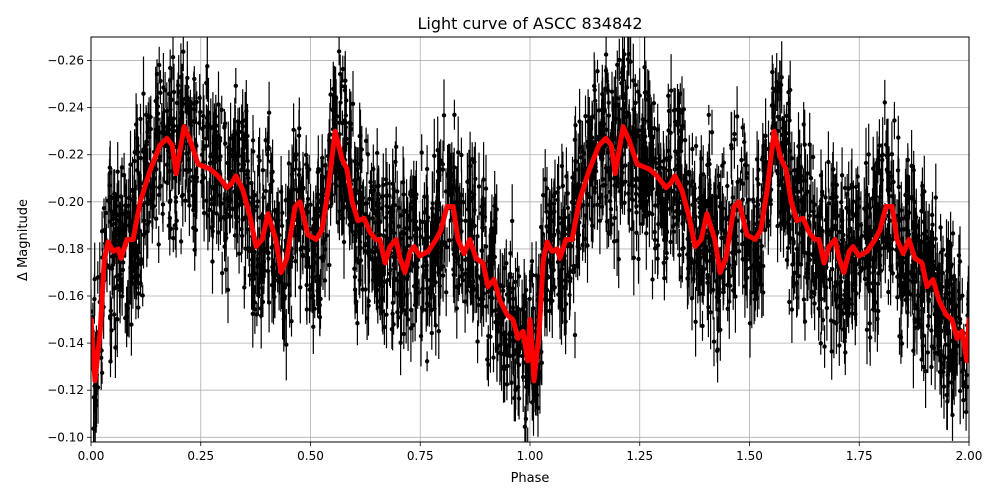 The height and width of the screenshot is (504, 1000). What do you see at coordinates (529, 23) in the screenshot?
I see `chart-title: Light curve of ASCC 834842` at bounding box center [529, 23].